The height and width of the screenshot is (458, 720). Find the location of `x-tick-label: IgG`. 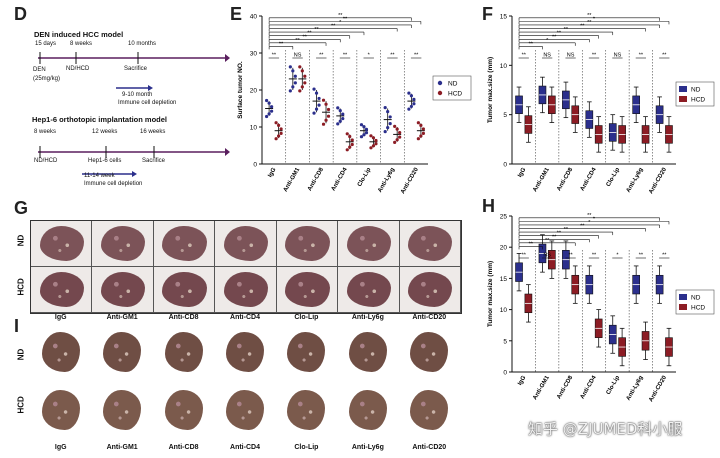

x-tick-label: IgG is located at coordinates (272, 173).